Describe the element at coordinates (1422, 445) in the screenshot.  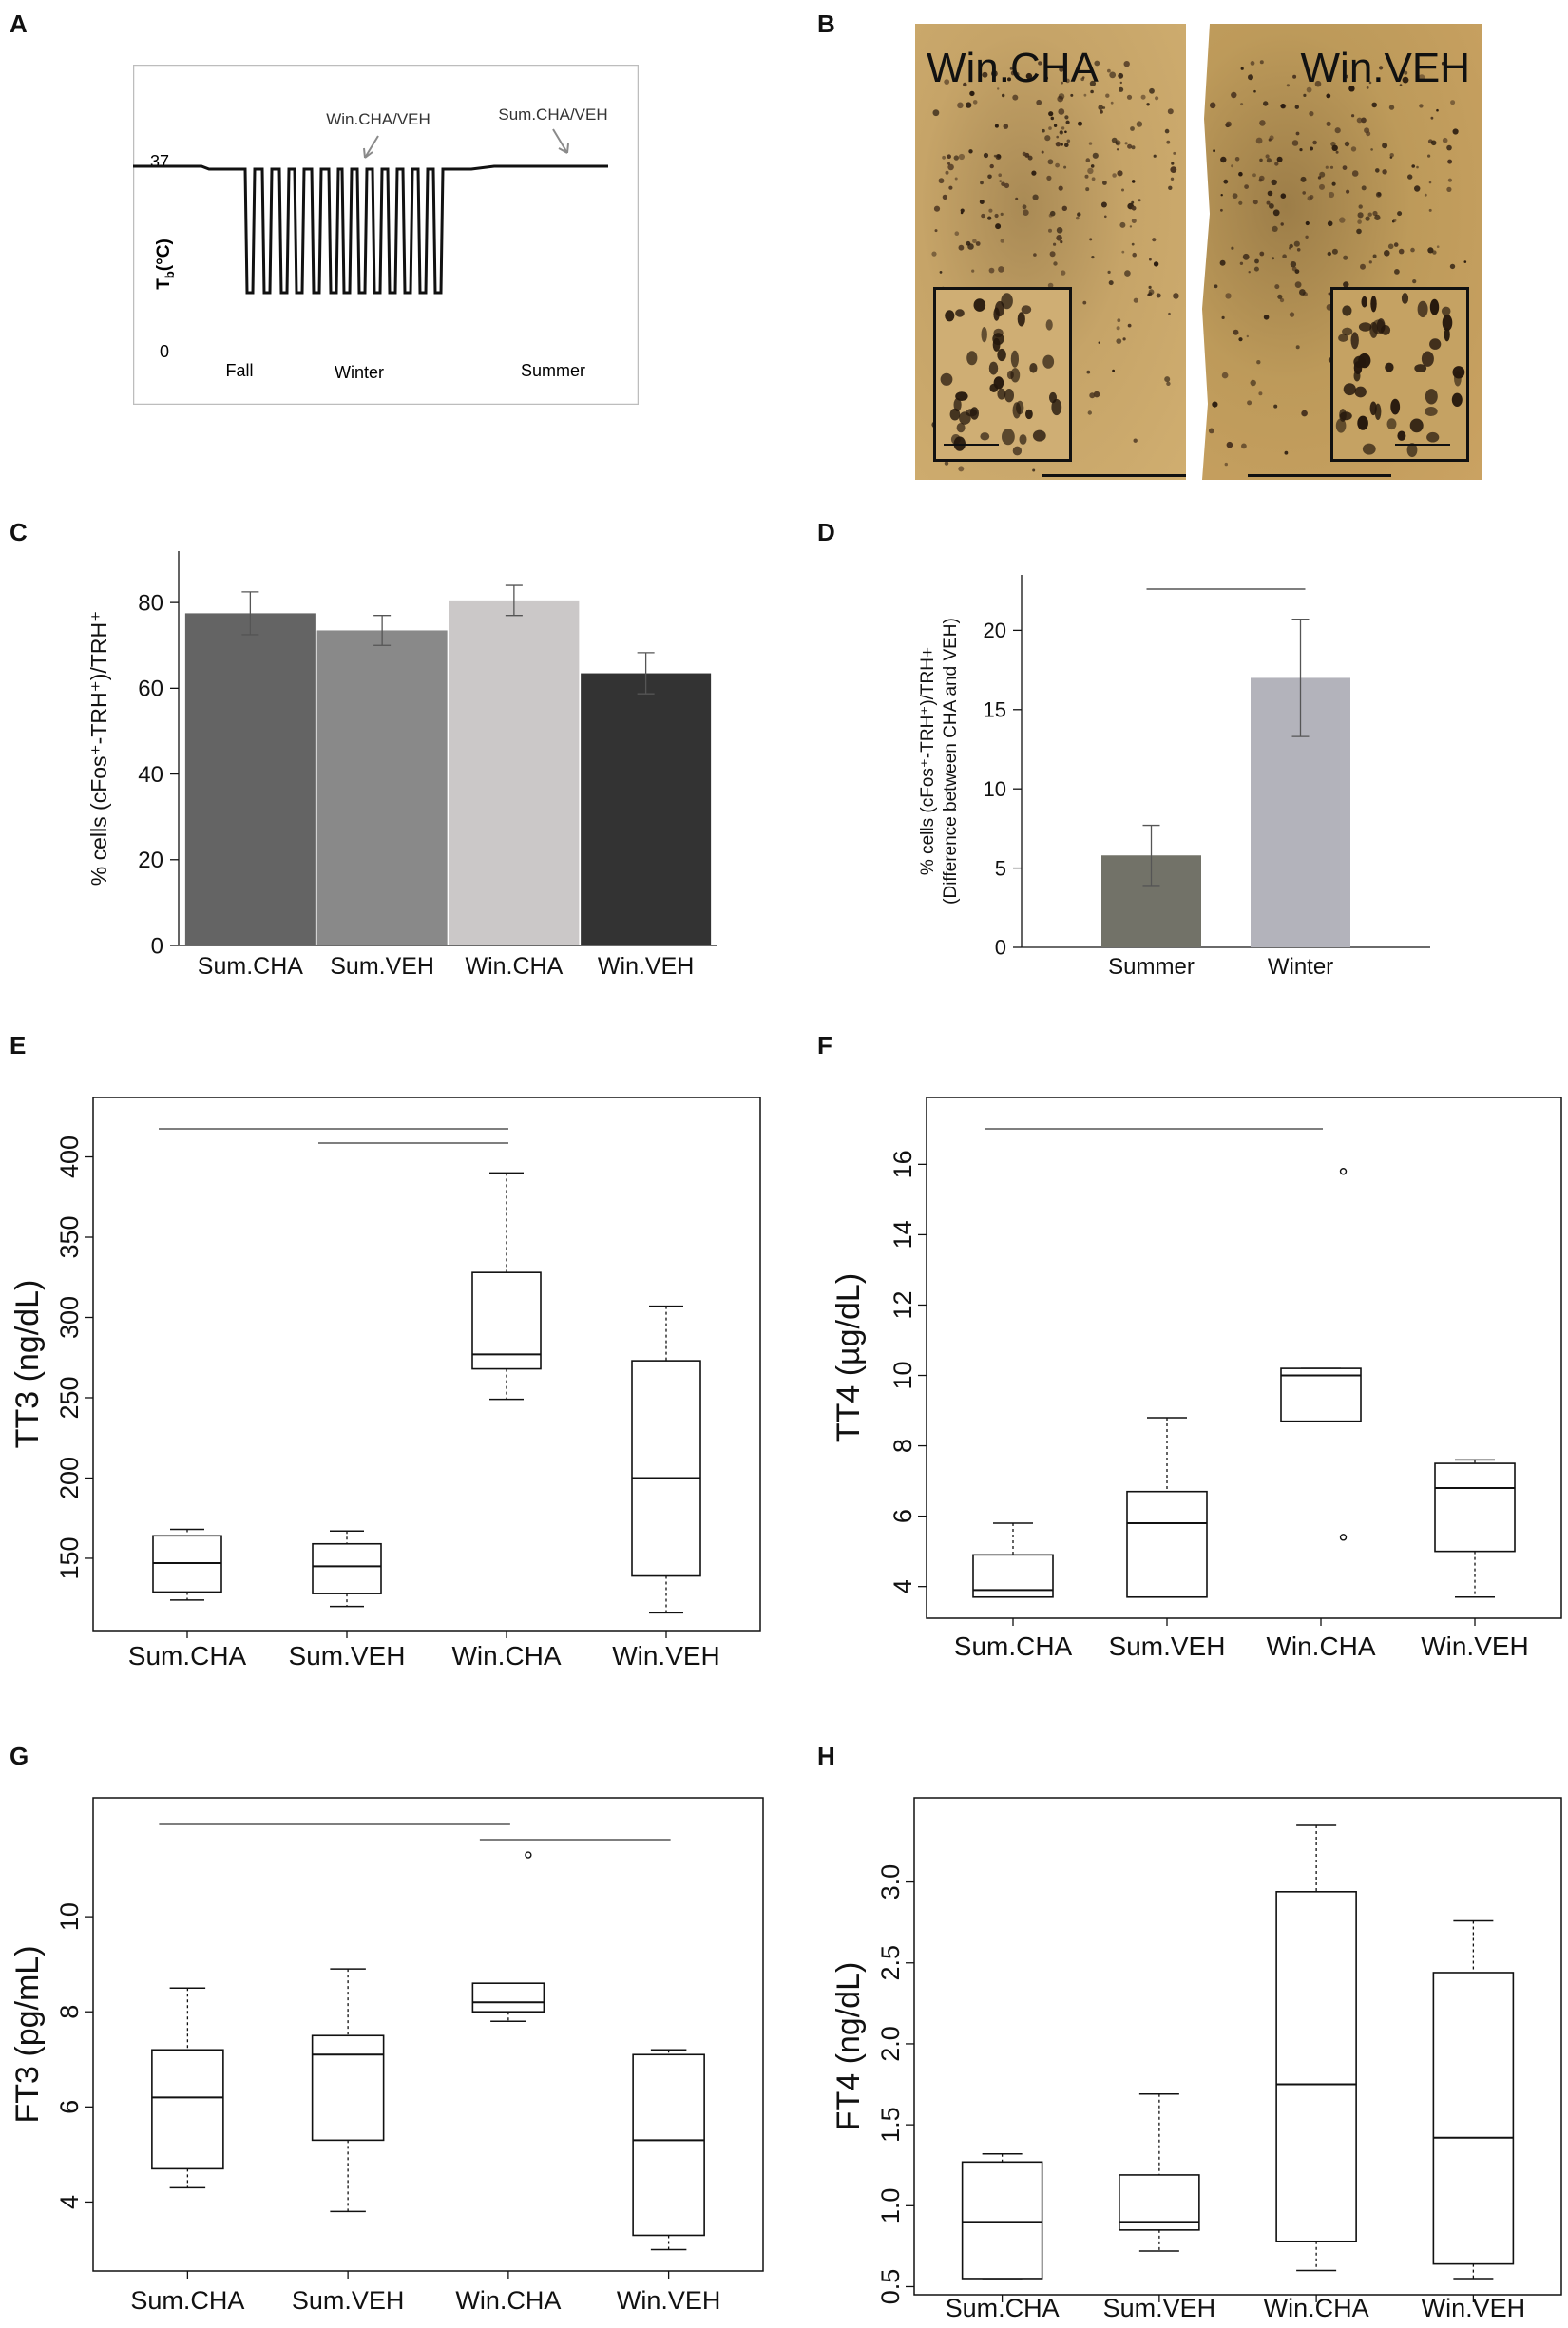
I see `inset-scale-bar-right` at that location.